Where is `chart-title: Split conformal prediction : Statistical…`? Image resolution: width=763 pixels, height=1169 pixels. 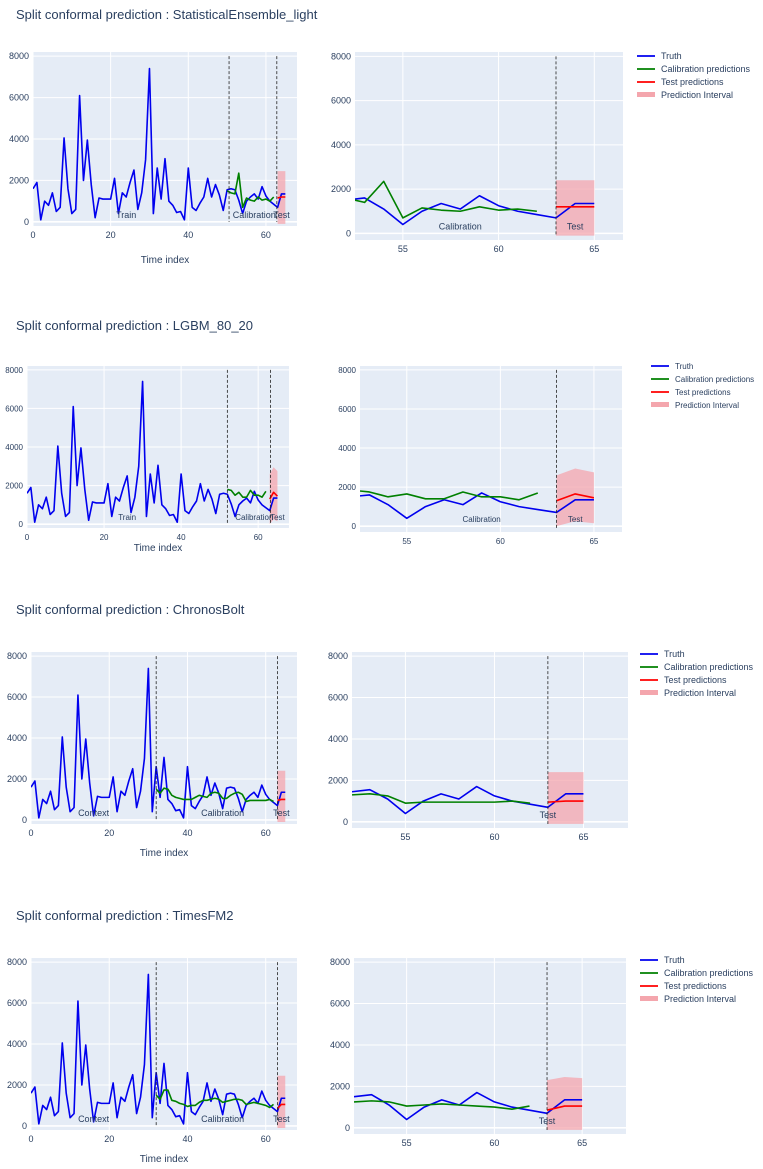
chart-title: Split conformal prediction : Statistical… is located at coordinates (167, 14).